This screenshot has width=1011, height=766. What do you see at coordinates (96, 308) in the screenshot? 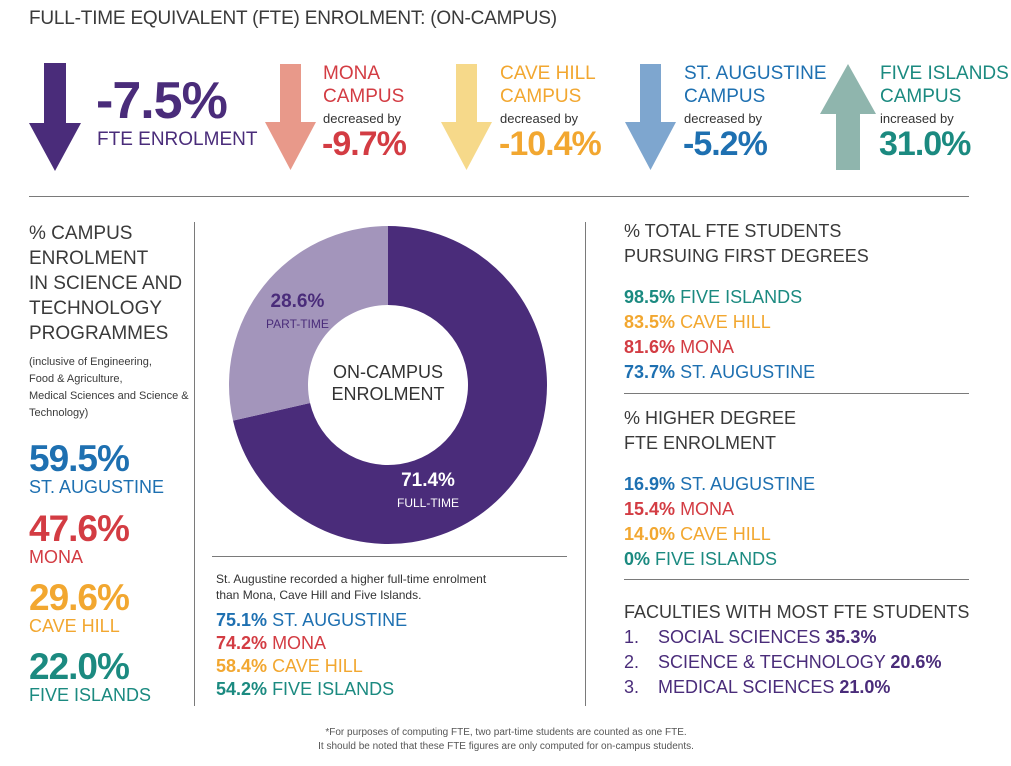
I see `science-tech-heading-line: TECHNOLOGY` at bounding box center [96, 308].